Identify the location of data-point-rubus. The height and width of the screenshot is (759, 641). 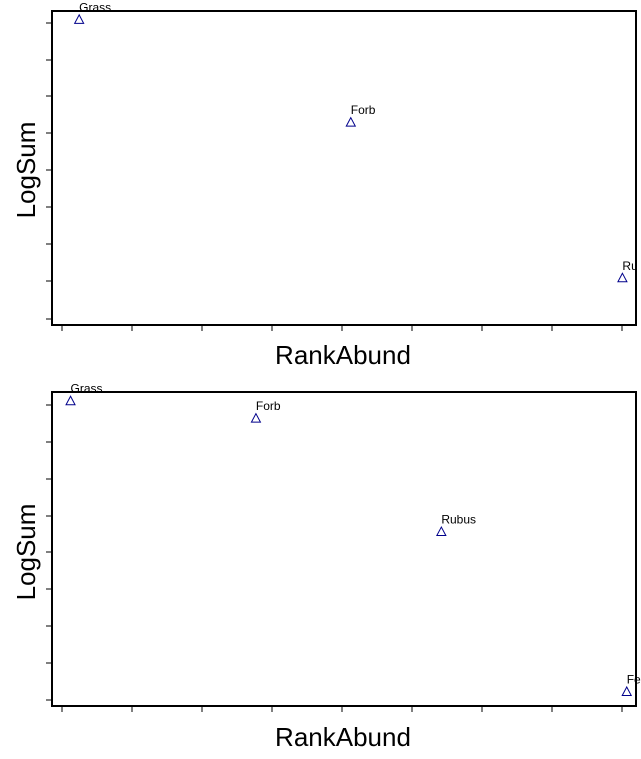
(441, 531).